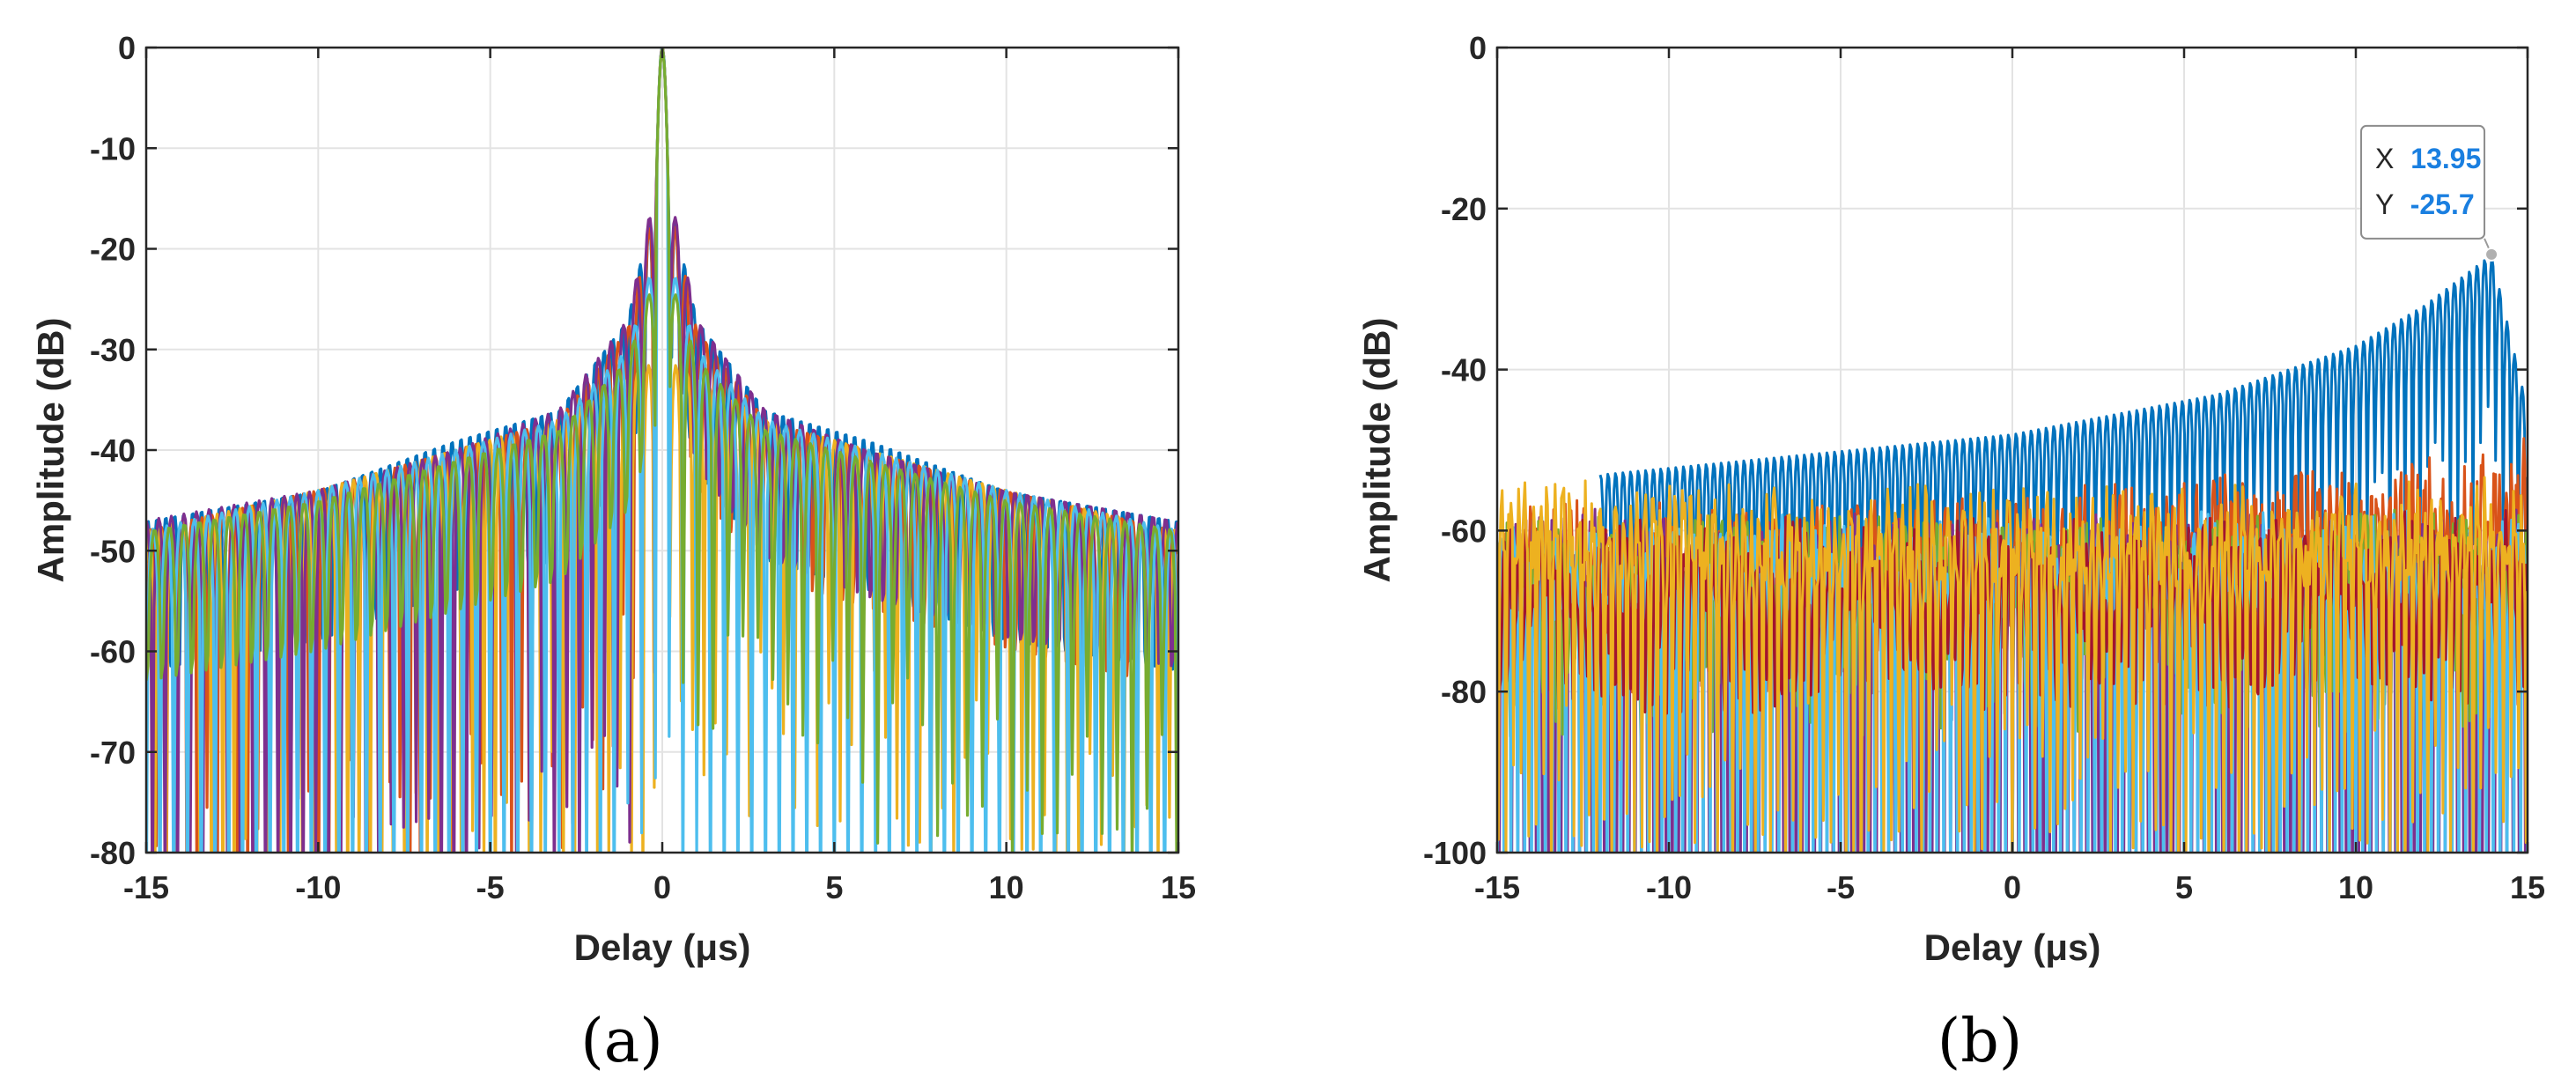  I want to click on y-tick-label: -10, so click(113, 148).